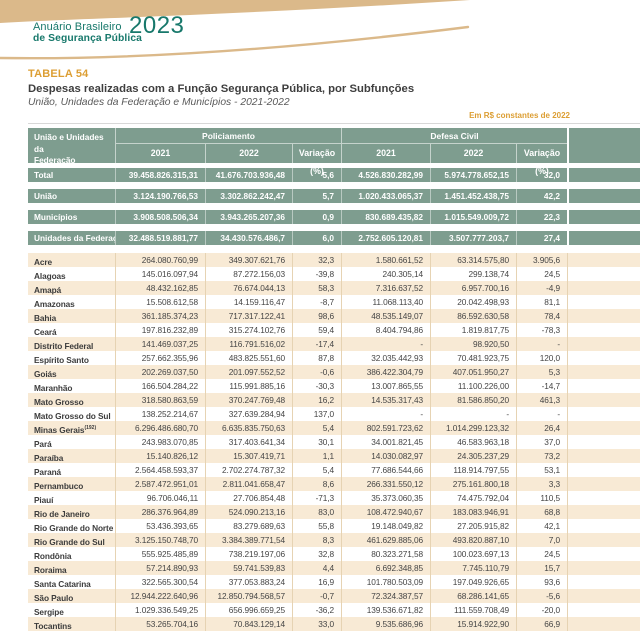 The image size is (640, 636). Describe the element at coordinates (541, 484) in the screenshot. I see `dc-variacao-value: 3,3` at that location.